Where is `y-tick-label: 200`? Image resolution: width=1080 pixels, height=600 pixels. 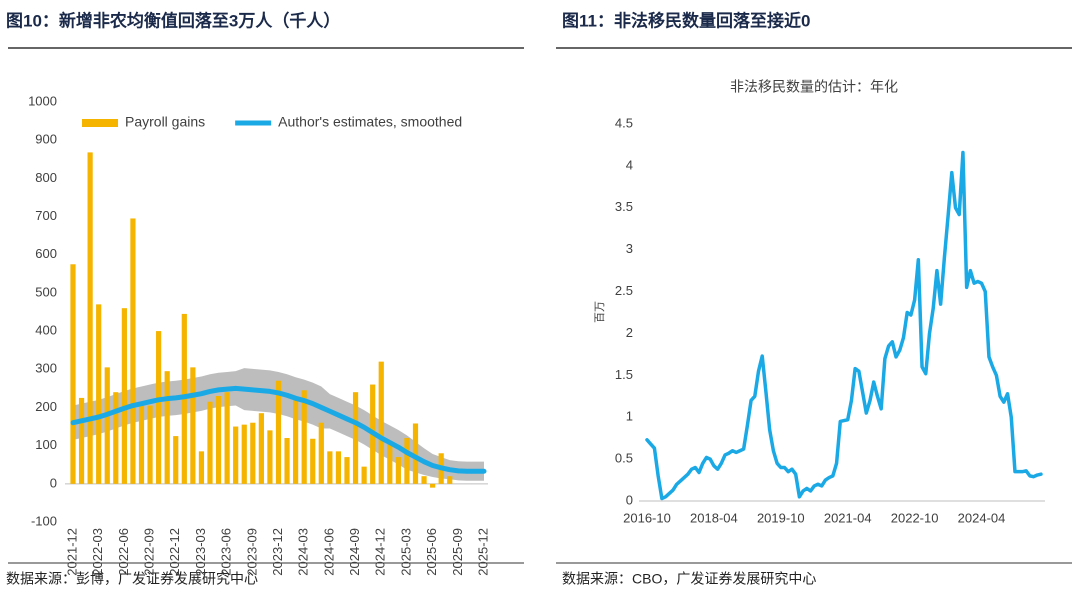
y-tick-label: 200 is located at coordinates (46, 406).